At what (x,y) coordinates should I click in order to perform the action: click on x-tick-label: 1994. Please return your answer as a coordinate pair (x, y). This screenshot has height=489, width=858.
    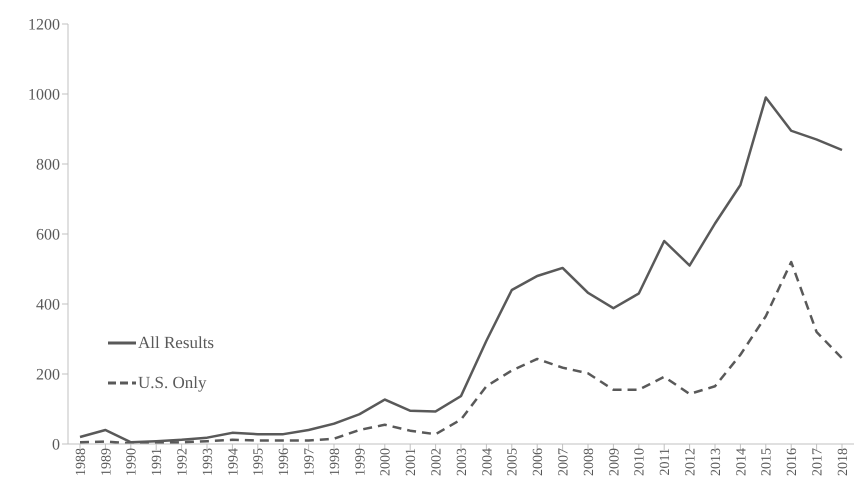
    Looking at the image, I should click on (234, 462).